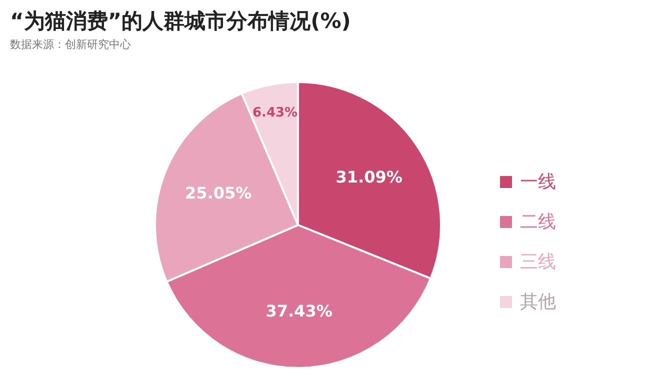 This screenshot has height=391, width=670. I want to click on source-note: 数据来源：创新研究中心, so click(70, 44).